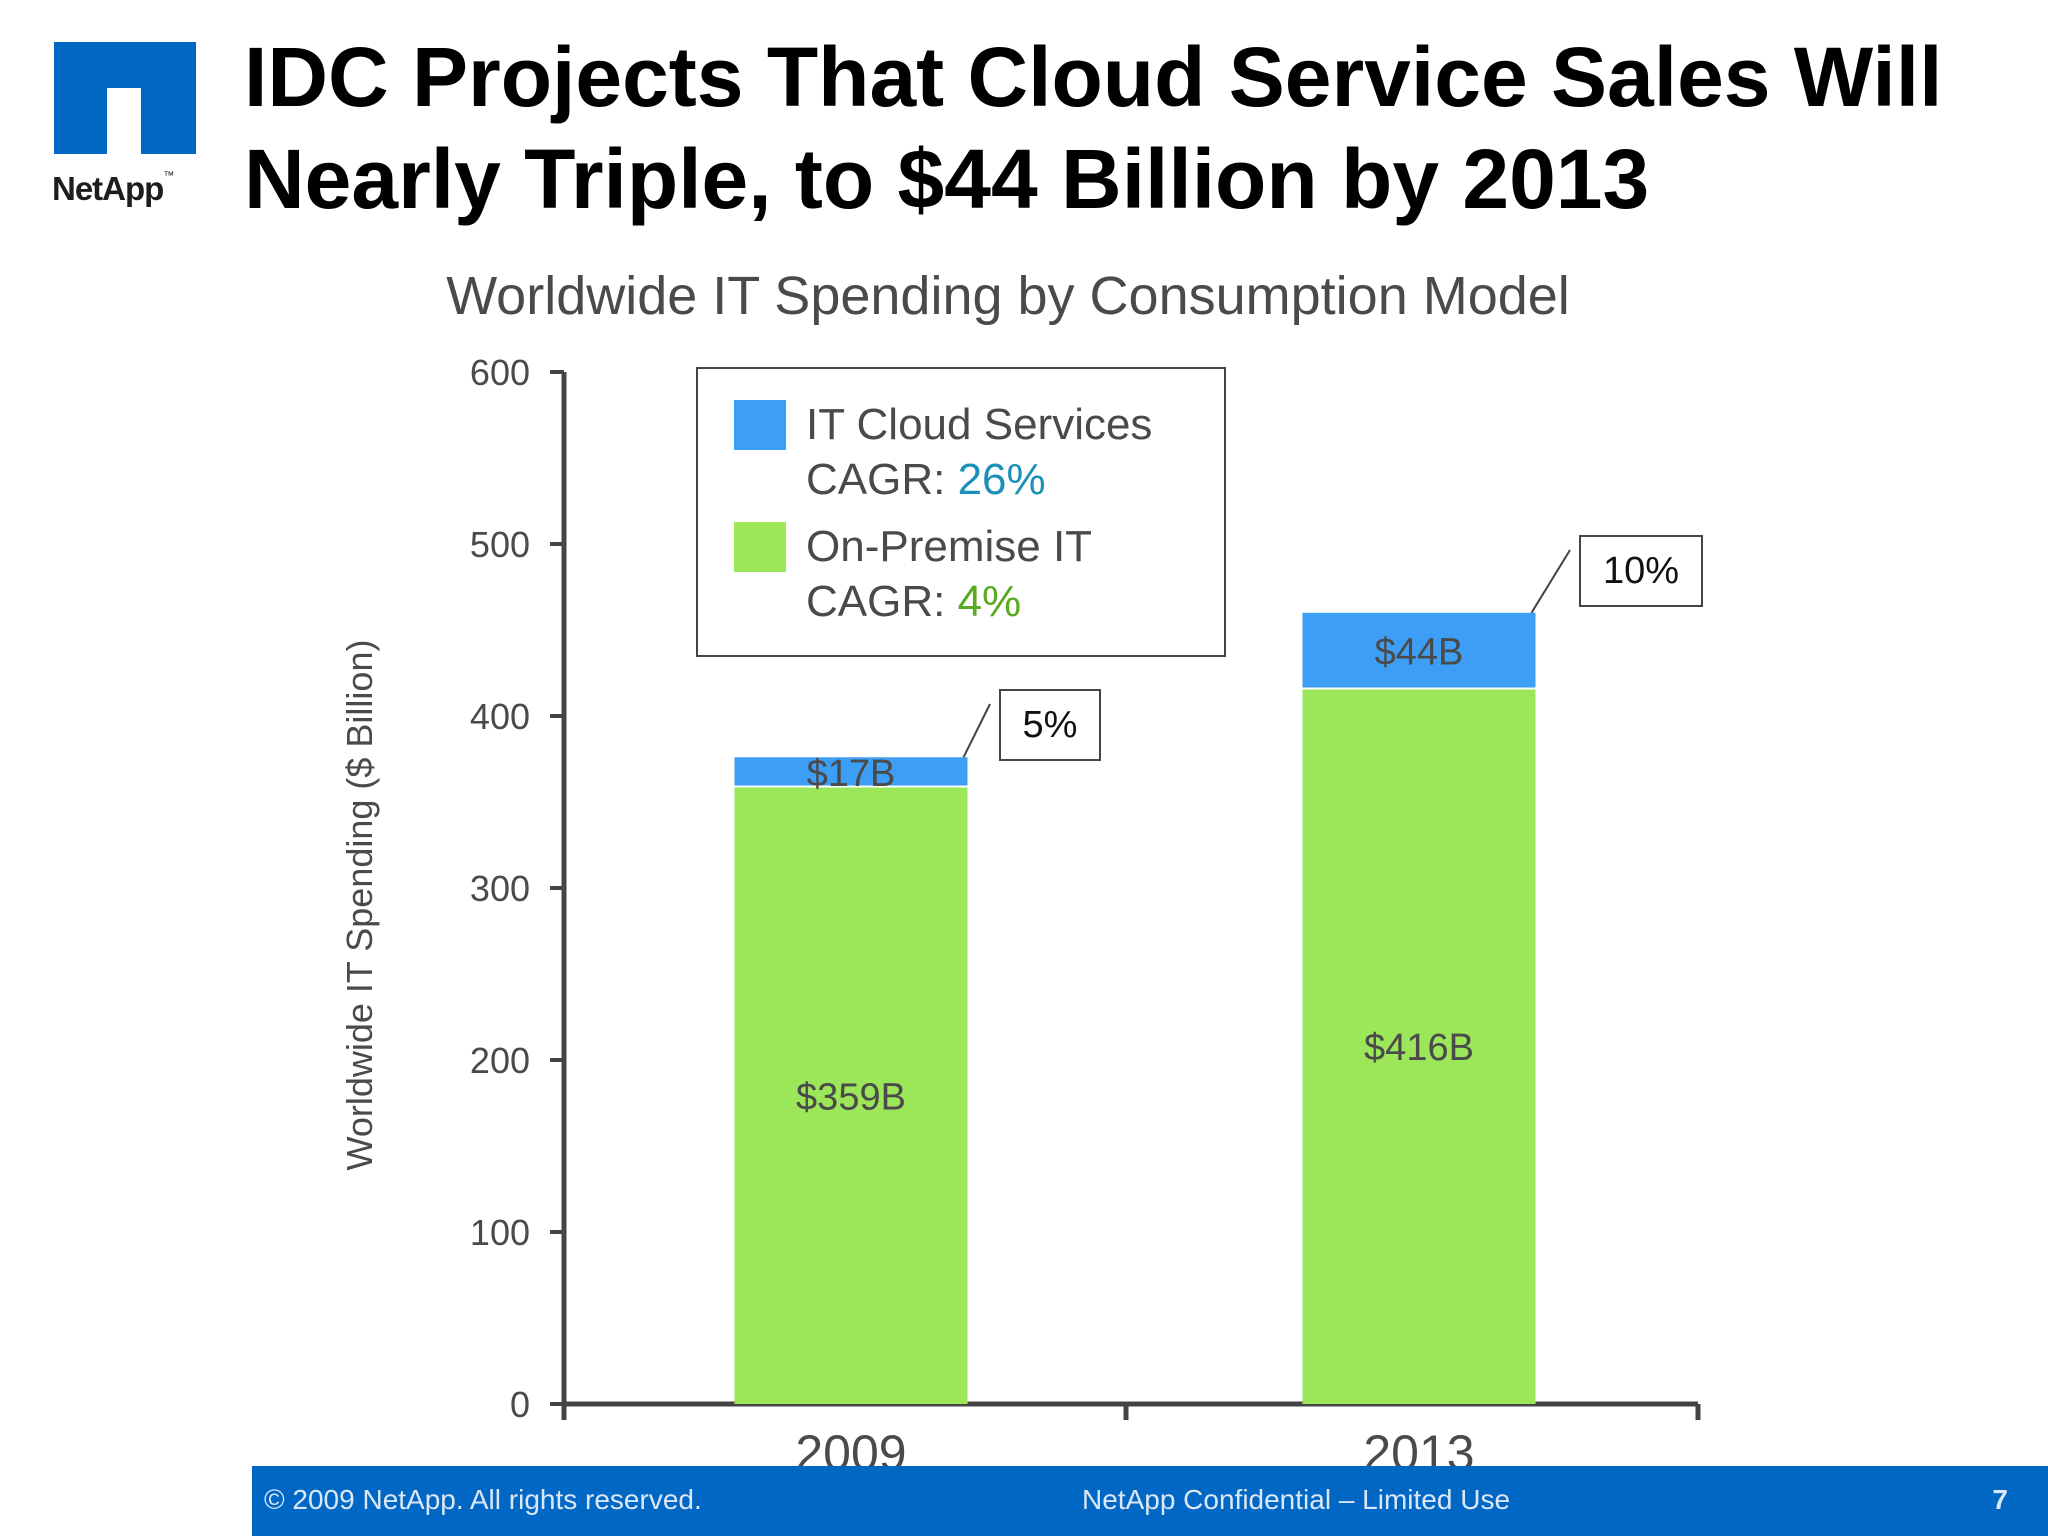 The image size is (2048, 1536). I want to click on data-label-cloud-2009: $17B, so click(851, 774).